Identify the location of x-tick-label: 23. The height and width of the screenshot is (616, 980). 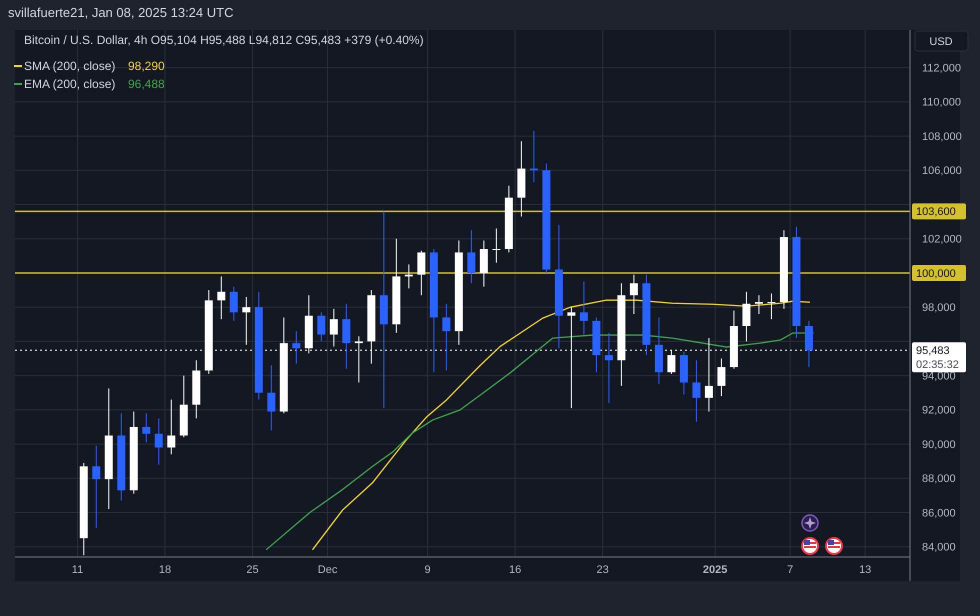
(602, 570).